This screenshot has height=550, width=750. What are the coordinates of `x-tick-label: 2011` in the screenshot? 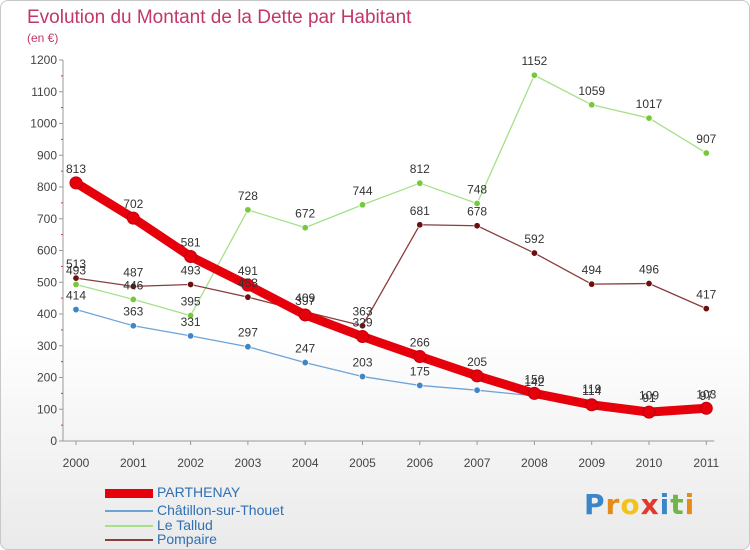 It's located at (706, 463).